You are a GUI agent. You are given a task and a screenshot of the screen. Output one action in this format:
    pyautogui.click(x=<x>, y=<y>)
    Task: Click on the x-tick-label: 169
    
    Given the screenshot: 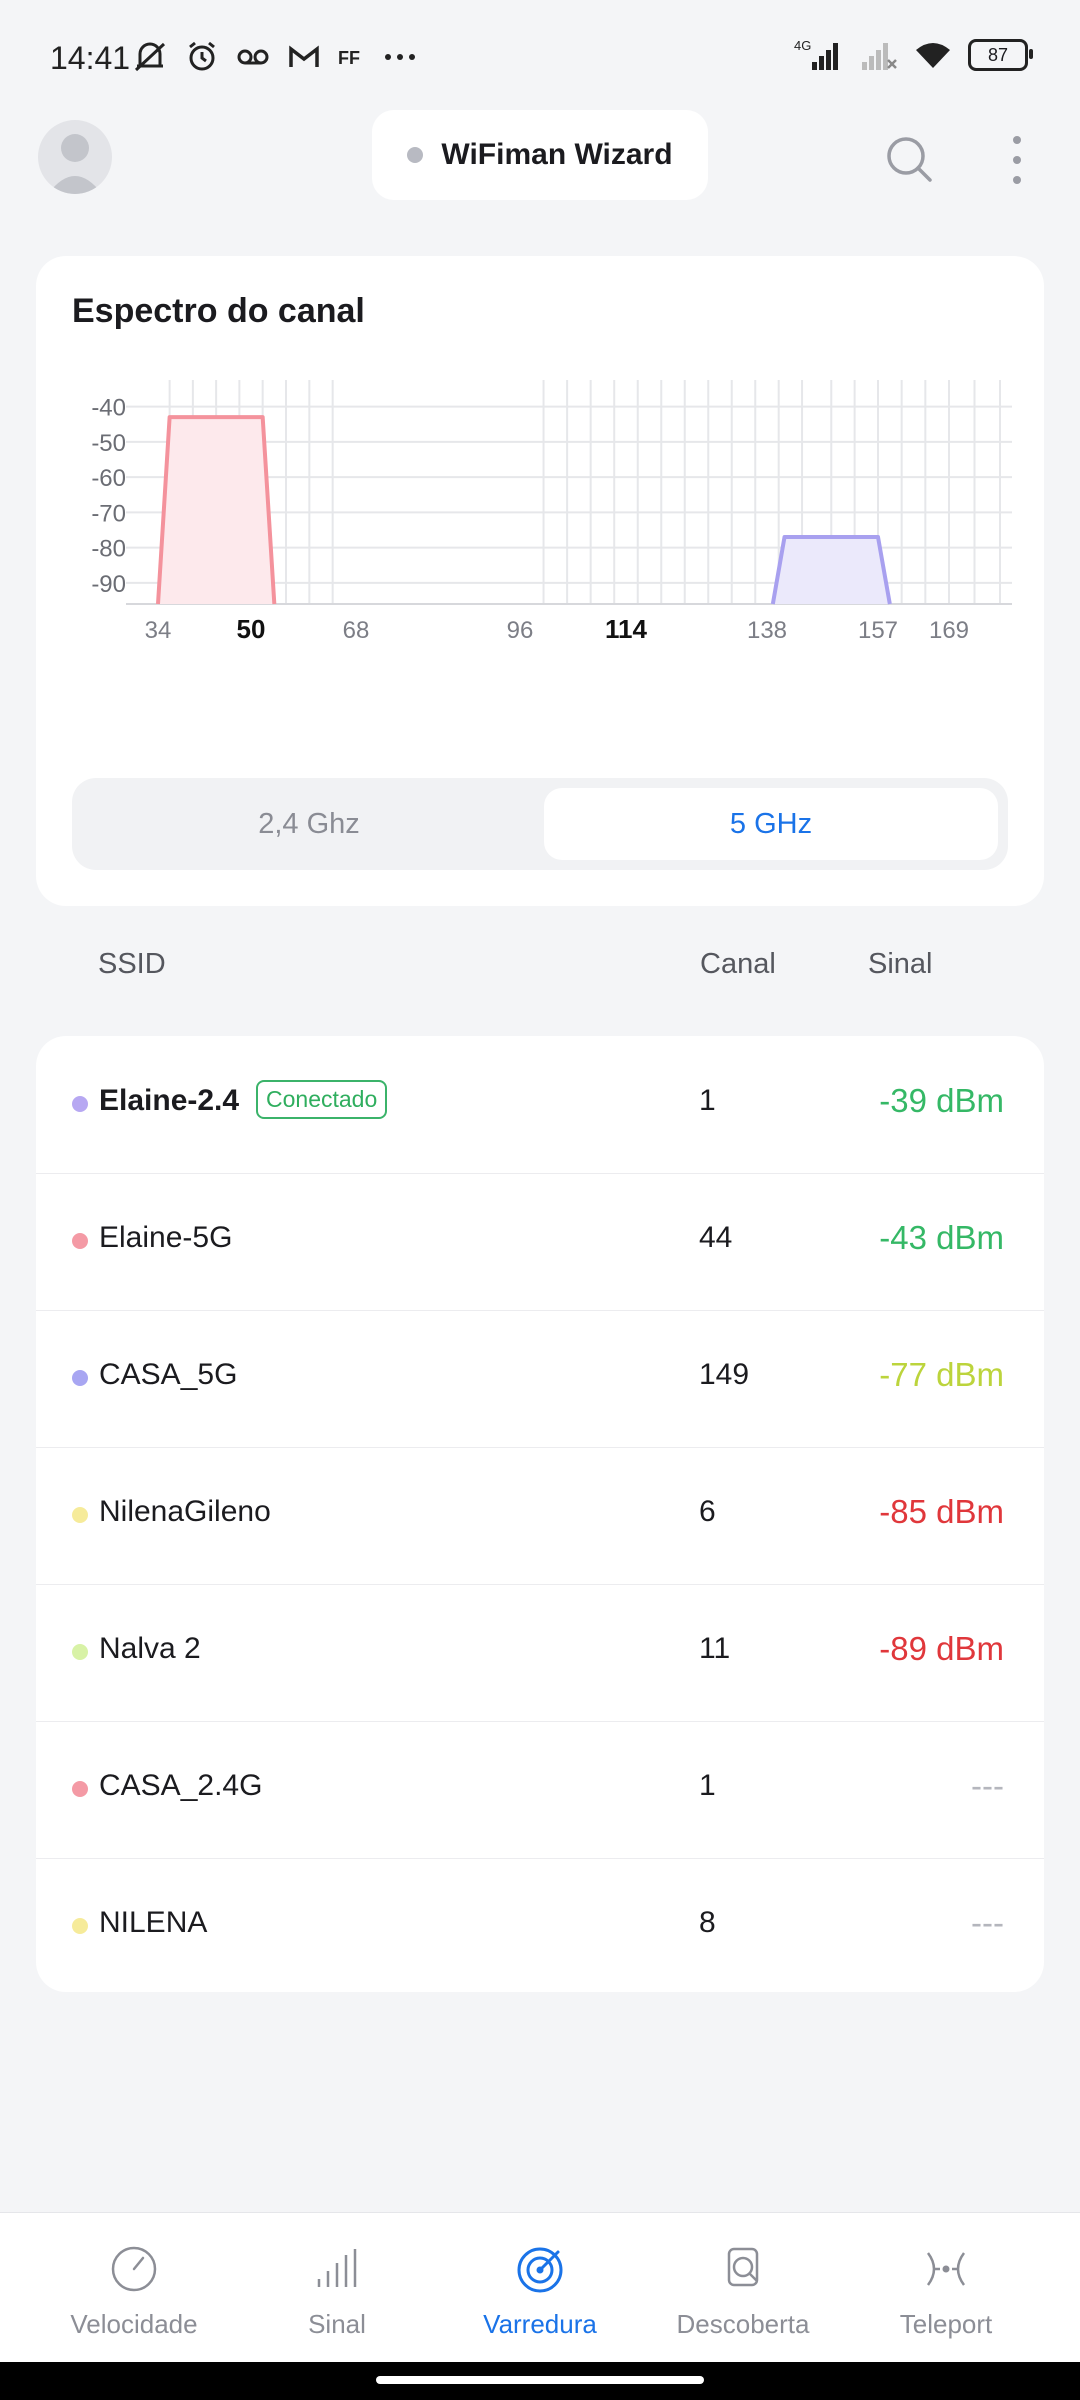 What is the action you would take?
    pyautogui.click(x=949, y=630)
    